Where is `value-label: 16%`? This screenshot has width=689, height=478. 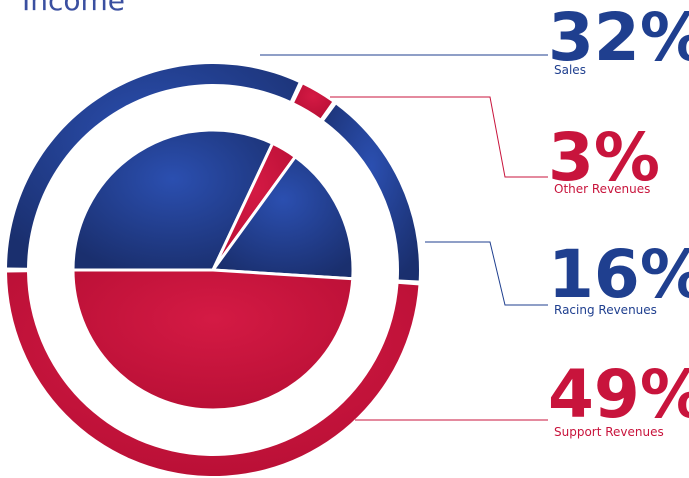
value-label: 16% is located at coordinates (618, 274).